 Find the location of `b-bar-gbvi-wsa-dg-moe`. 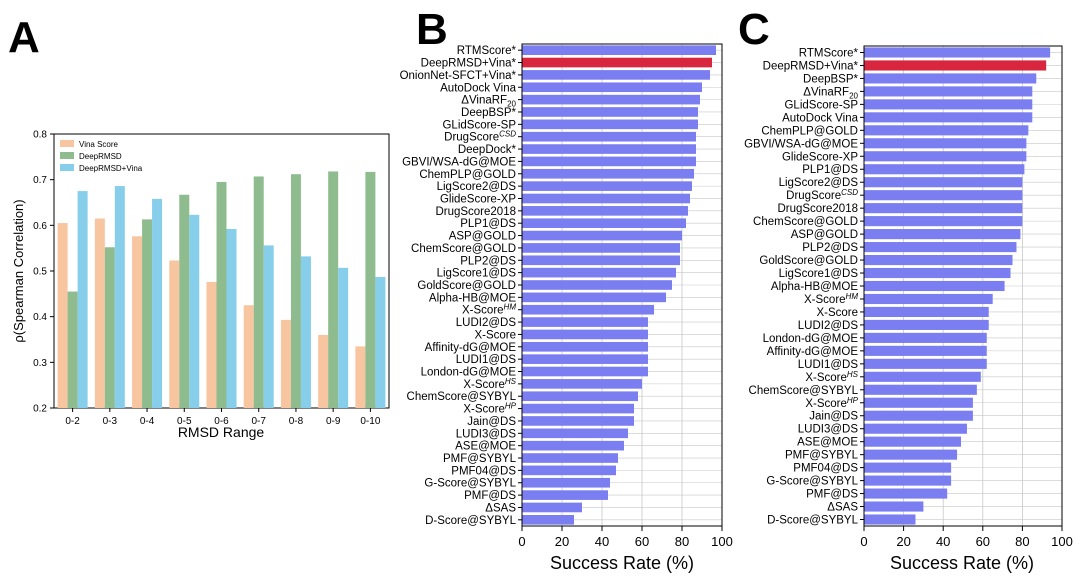

b-bar-gbvi-wsa-dg-moe is located at coordinates (609, 161).